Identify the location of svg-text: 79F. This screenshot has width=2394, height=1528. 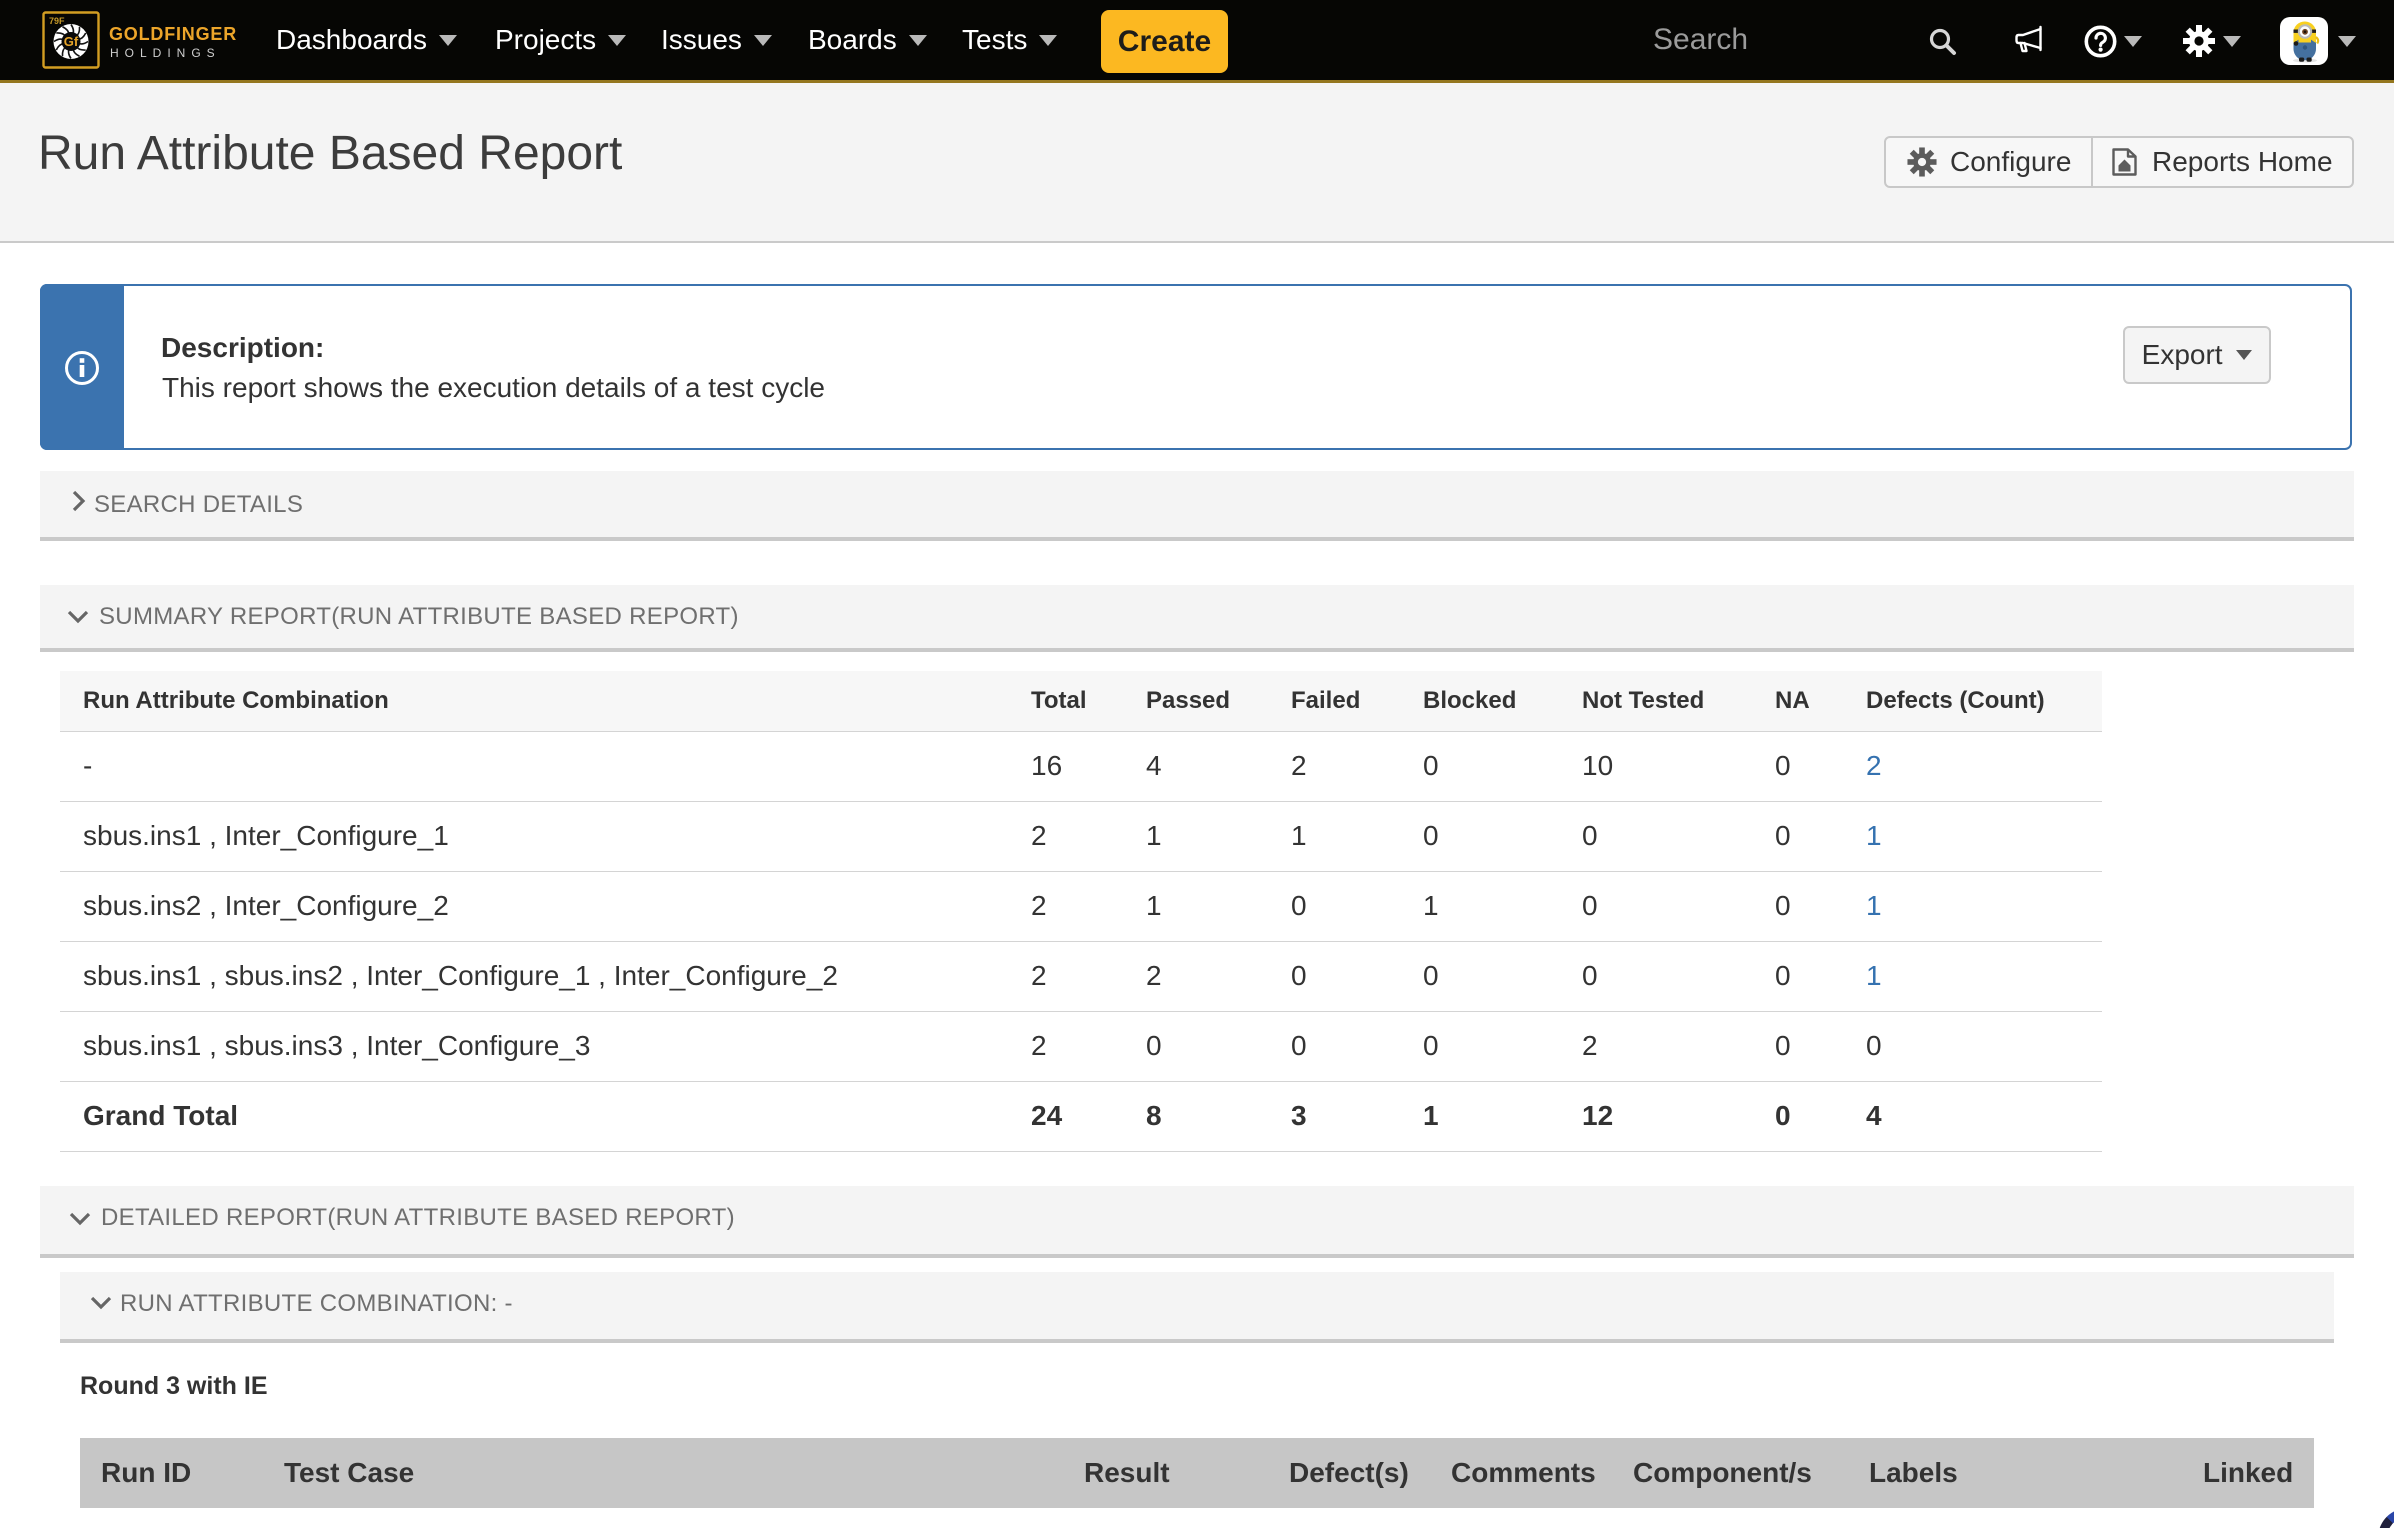
(57, 21).